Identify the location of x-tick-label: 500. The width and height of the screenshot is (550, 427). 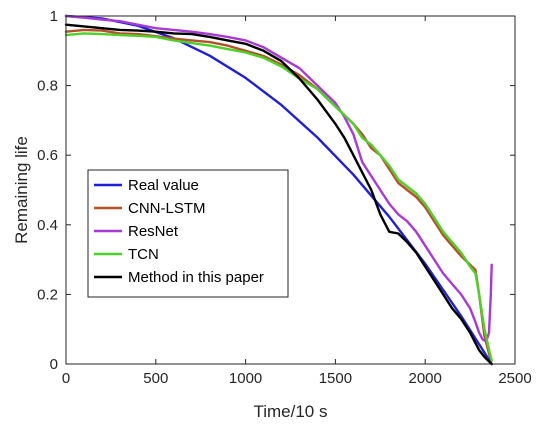
(155, 378).